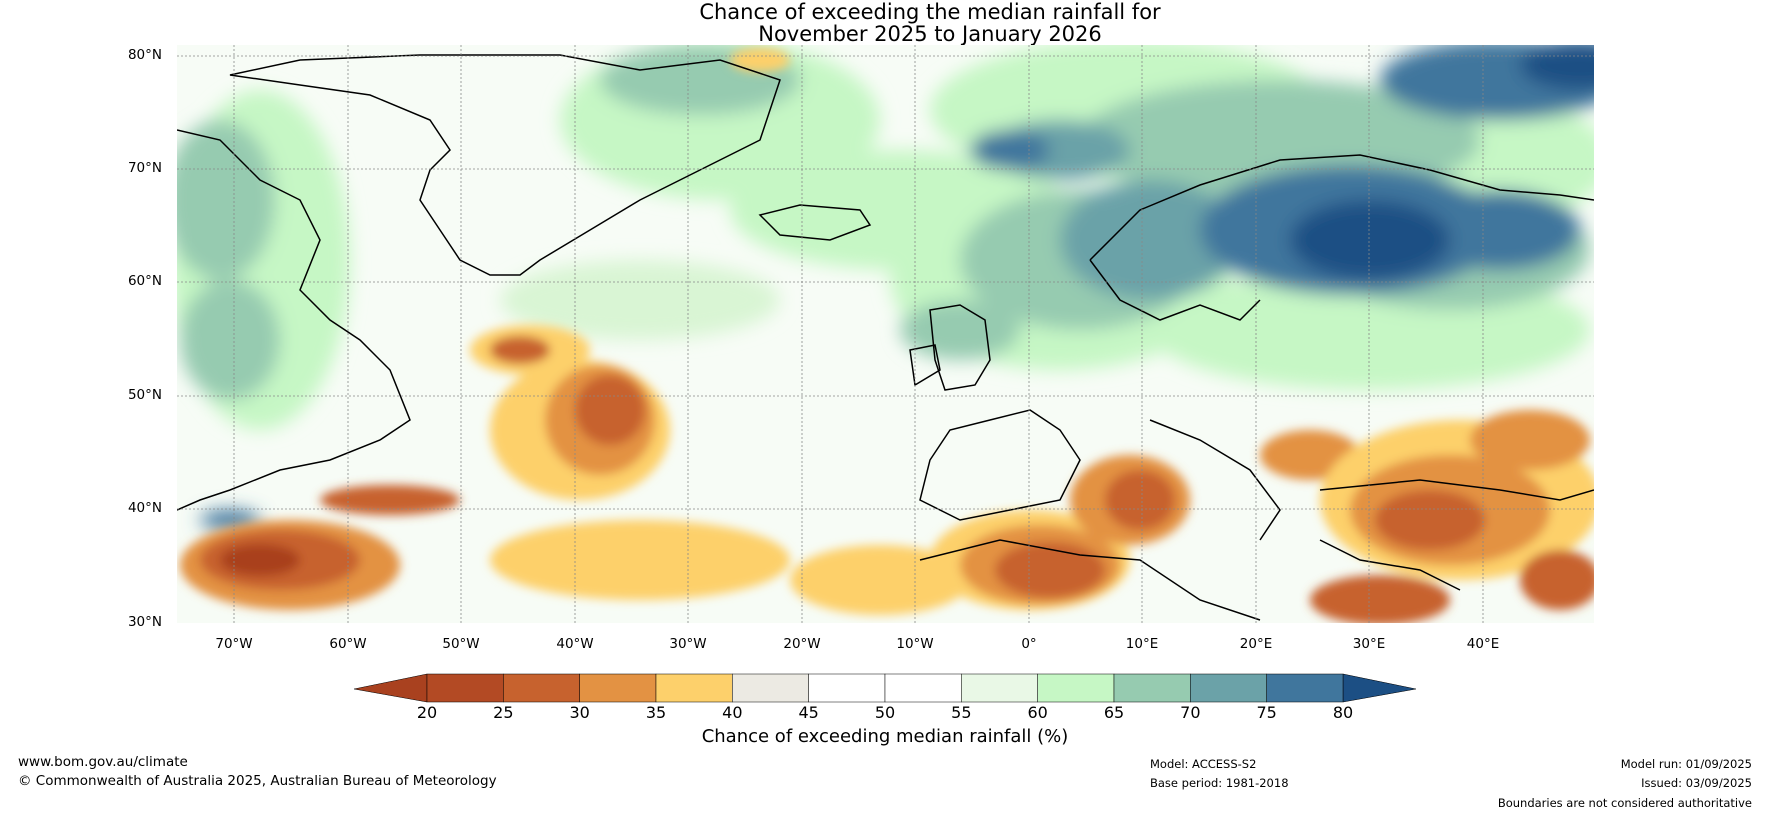 The height and width of the screenshot is (816, 1770). I want to click on colorbar-tick-label: 20, so click(427, 712).